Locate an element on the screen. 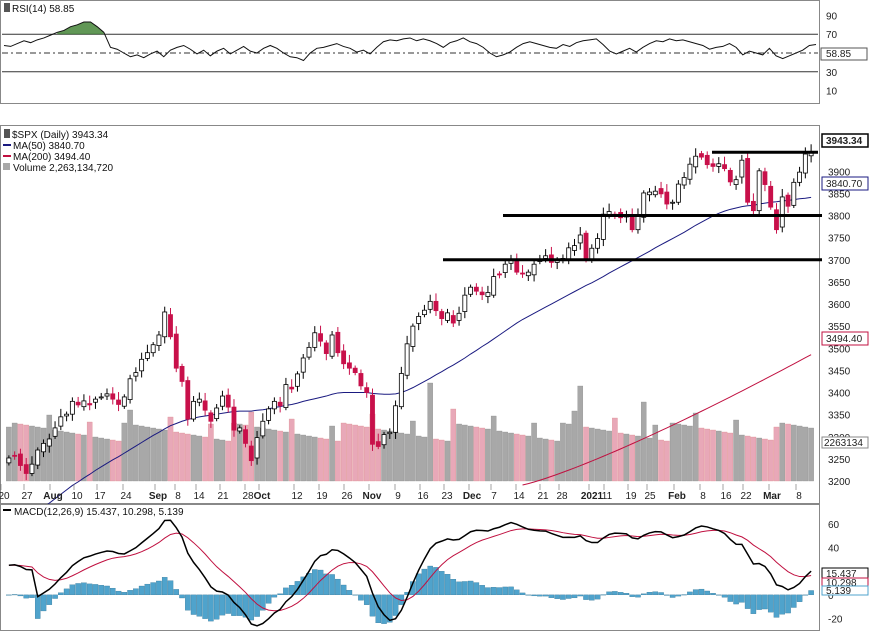 The width and height of the screenshot is (870, 631). price-legend-title: $SPX (Daily) 3943.34 is located at coordinates (60, 135).